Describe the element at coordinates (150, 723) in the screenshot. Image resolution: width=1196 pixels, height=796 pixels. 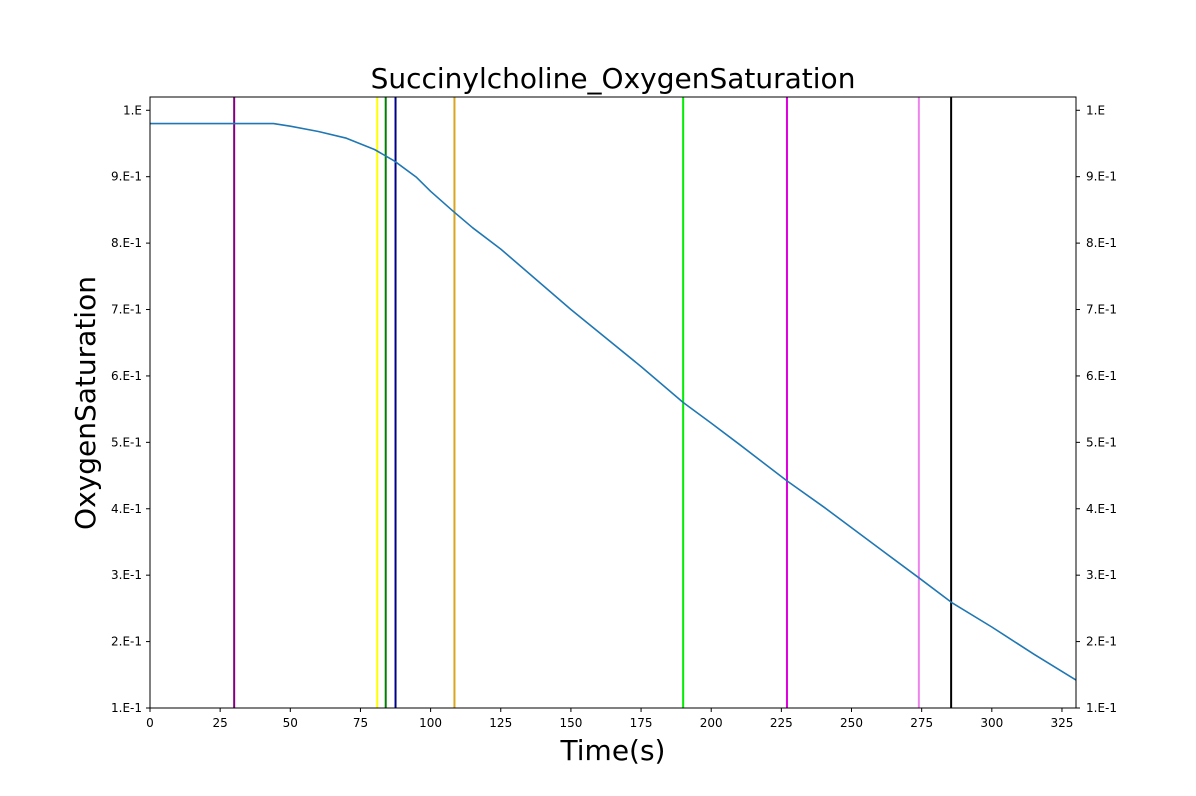
I see `x-tick-label: 0` at that location.